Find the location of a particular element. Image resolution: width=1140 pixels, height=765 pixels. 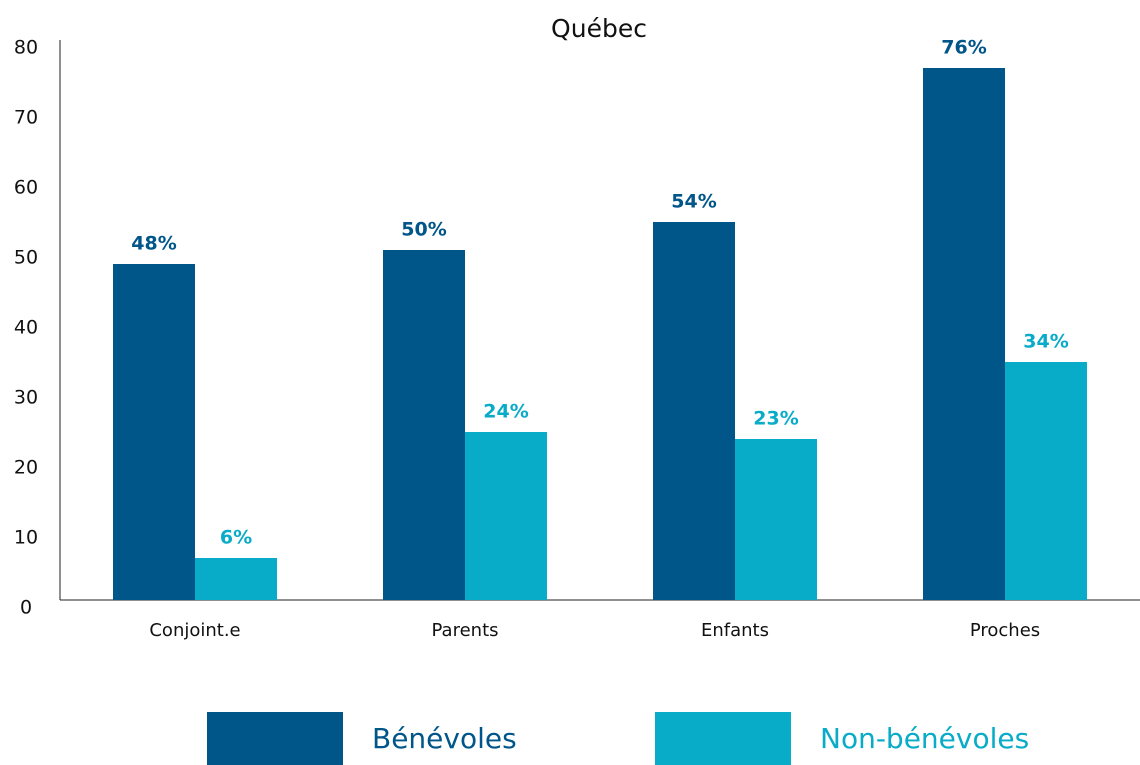

y-tick-label: 20 is located at coordinates (26, 468).